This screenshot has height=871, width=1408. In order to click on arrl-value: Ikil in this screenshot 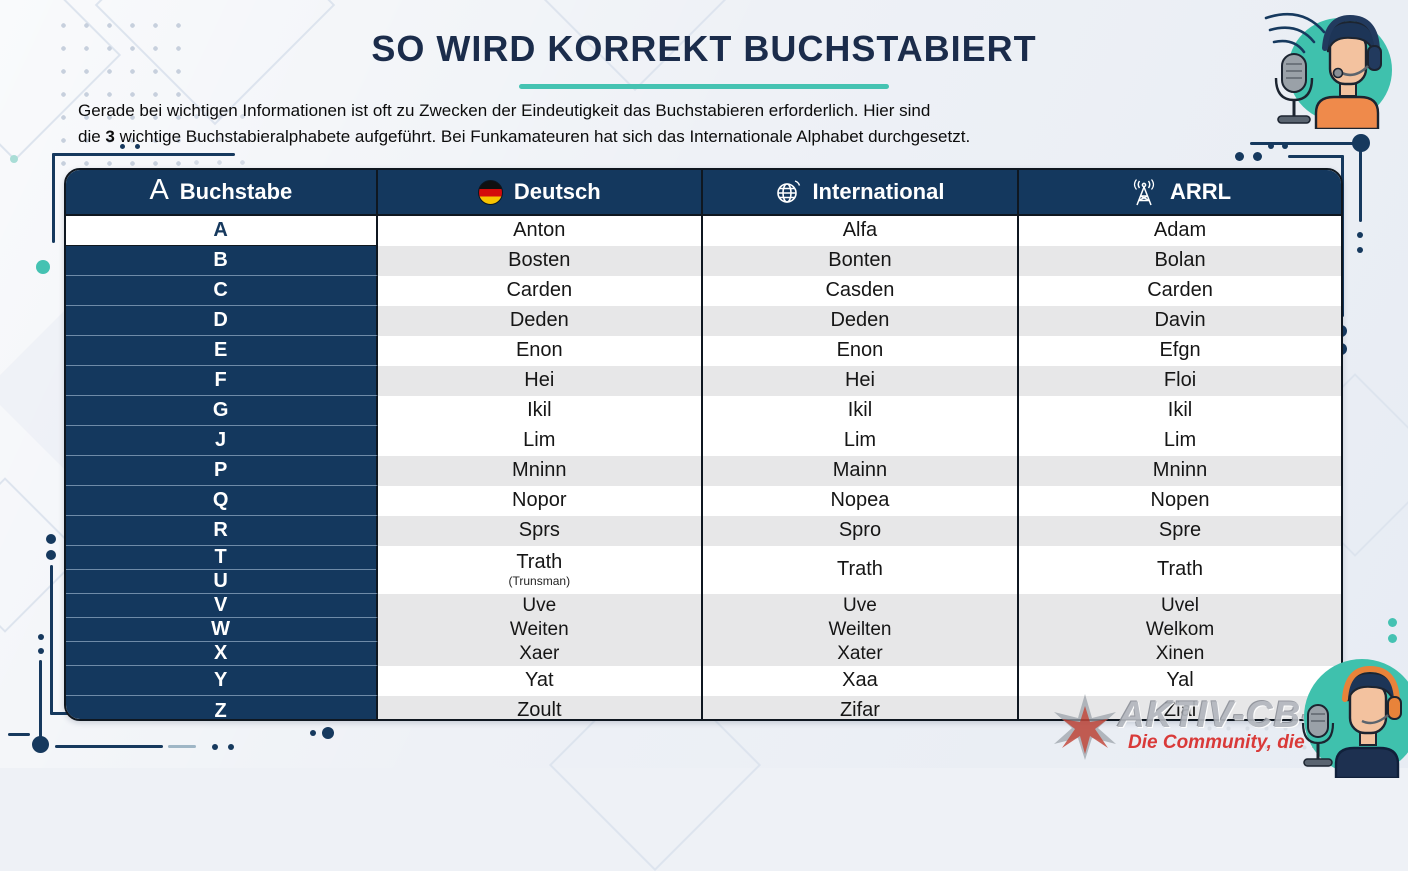, I will do `click(1180, 410)`.